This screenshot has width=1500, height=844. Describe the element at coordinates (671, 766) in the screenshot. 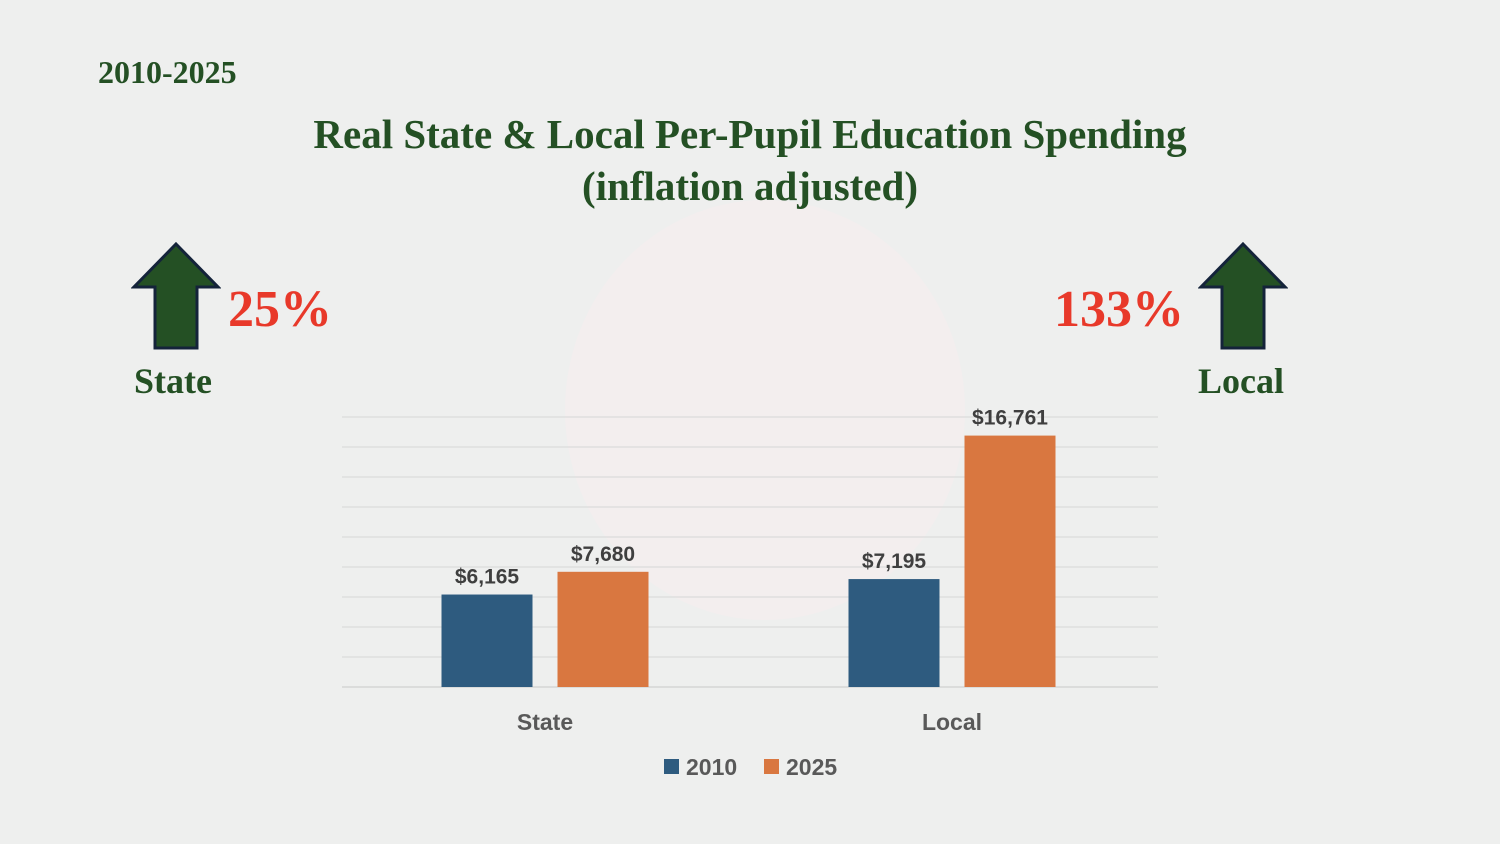

I see `legend-swatch-2010` at that location.